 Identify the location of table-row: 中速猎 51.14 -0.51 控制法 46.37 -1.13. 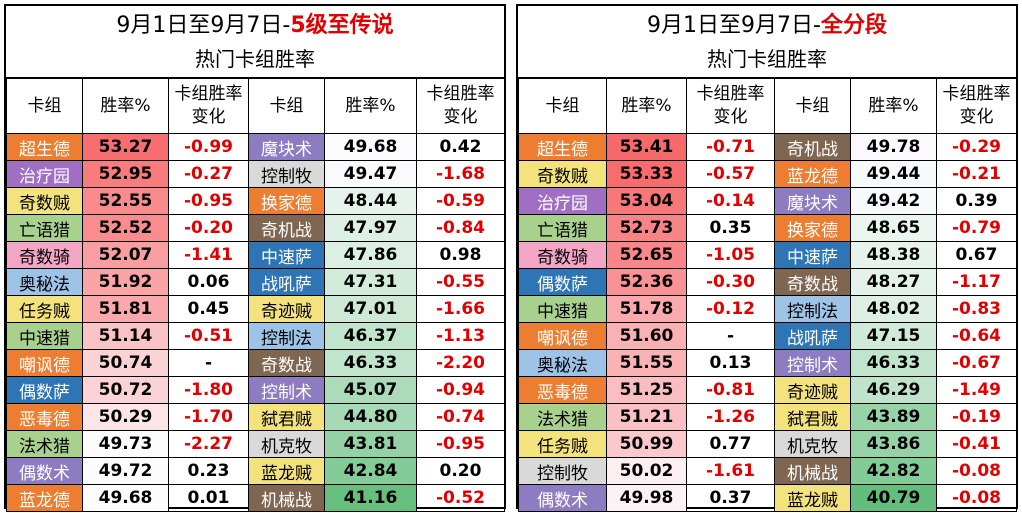
(255, 336).